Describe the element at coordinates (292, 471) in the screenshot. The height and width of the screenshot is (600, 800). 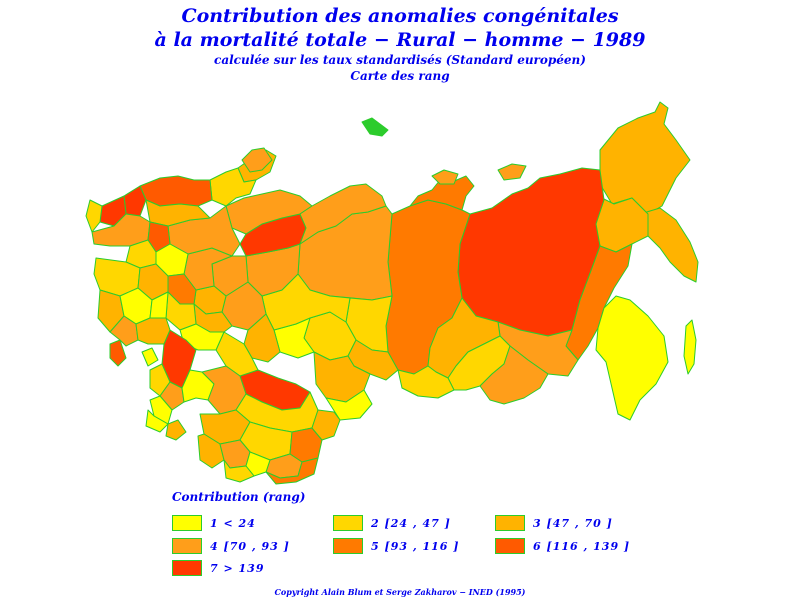
I see `region-kirgiz` at that location.